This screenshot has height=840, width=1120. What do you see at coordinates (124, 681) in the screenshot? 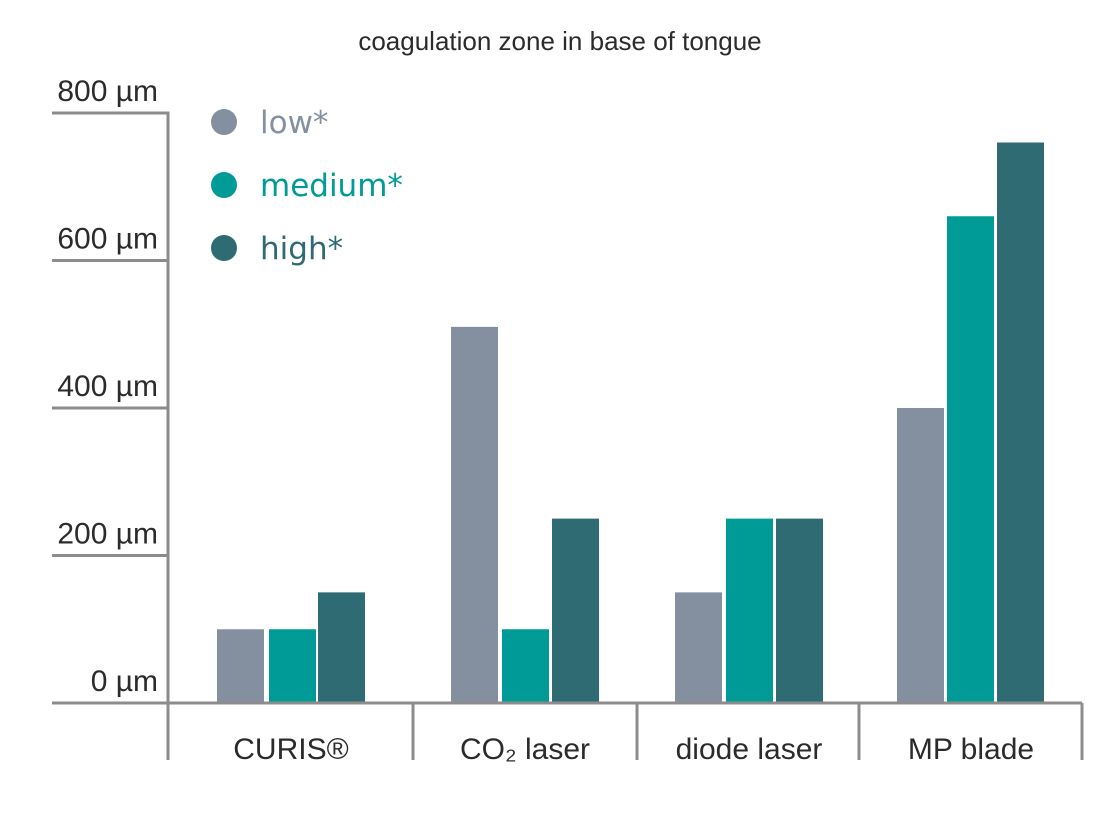
I see `y-tick-label: 0 µm` at bounding box center [124, 681].